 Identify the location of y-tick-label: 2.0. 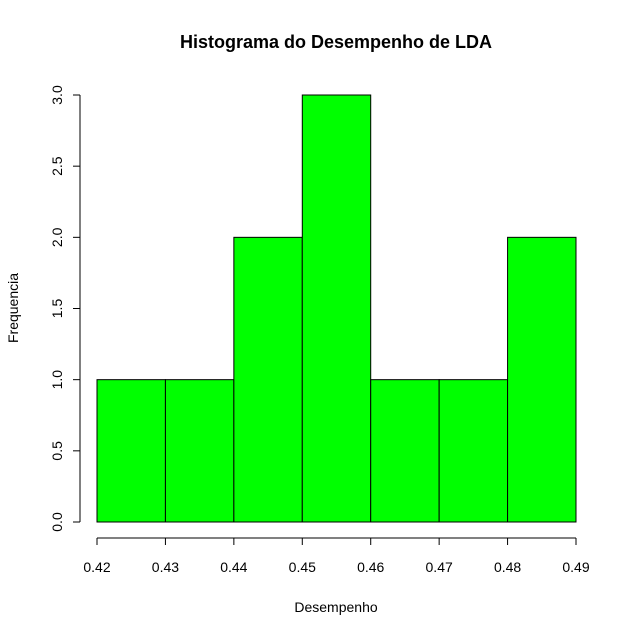
(57, 237).